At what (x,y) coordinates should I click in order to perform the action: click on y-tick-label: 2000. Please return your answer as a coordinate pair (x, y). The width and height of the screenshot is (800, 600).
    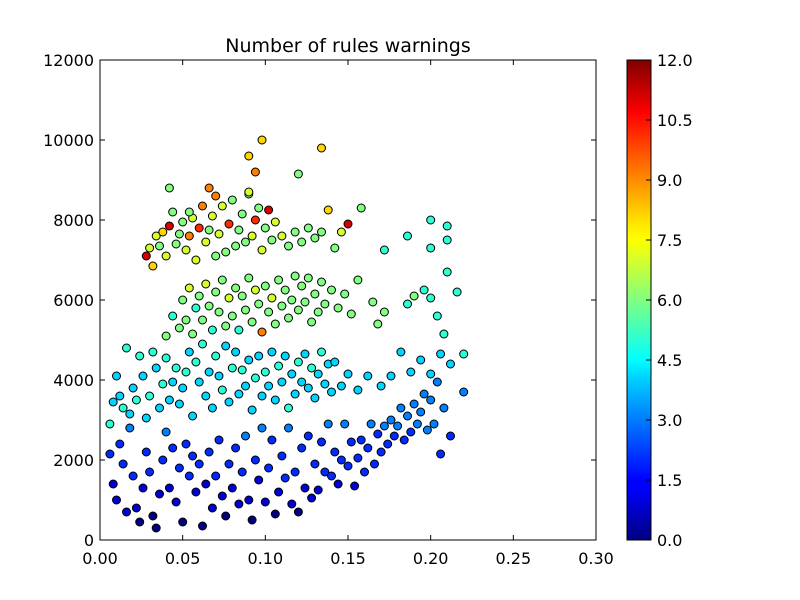
    Looking at the image, I should click on (73, 460).